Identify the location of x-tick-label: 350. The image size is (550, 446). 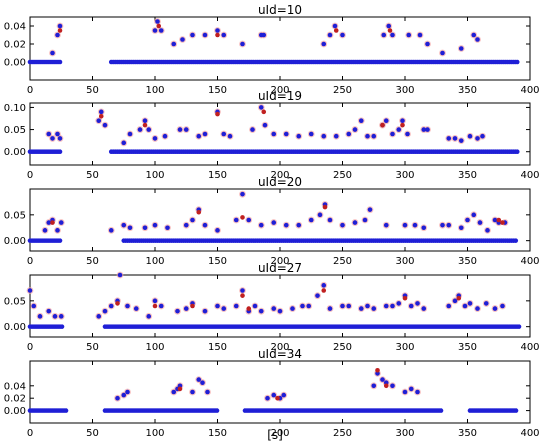
(467, 347).